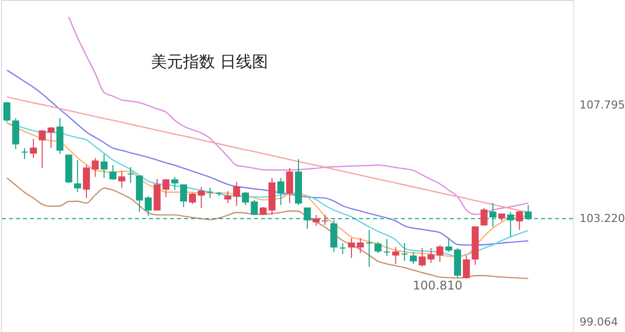 The height and width of the screenshot is (332, 625). What do you see at coordinates (437, 285) in the screenshot?
I see `annotation: 100.810` at bounding box center [437, 285].